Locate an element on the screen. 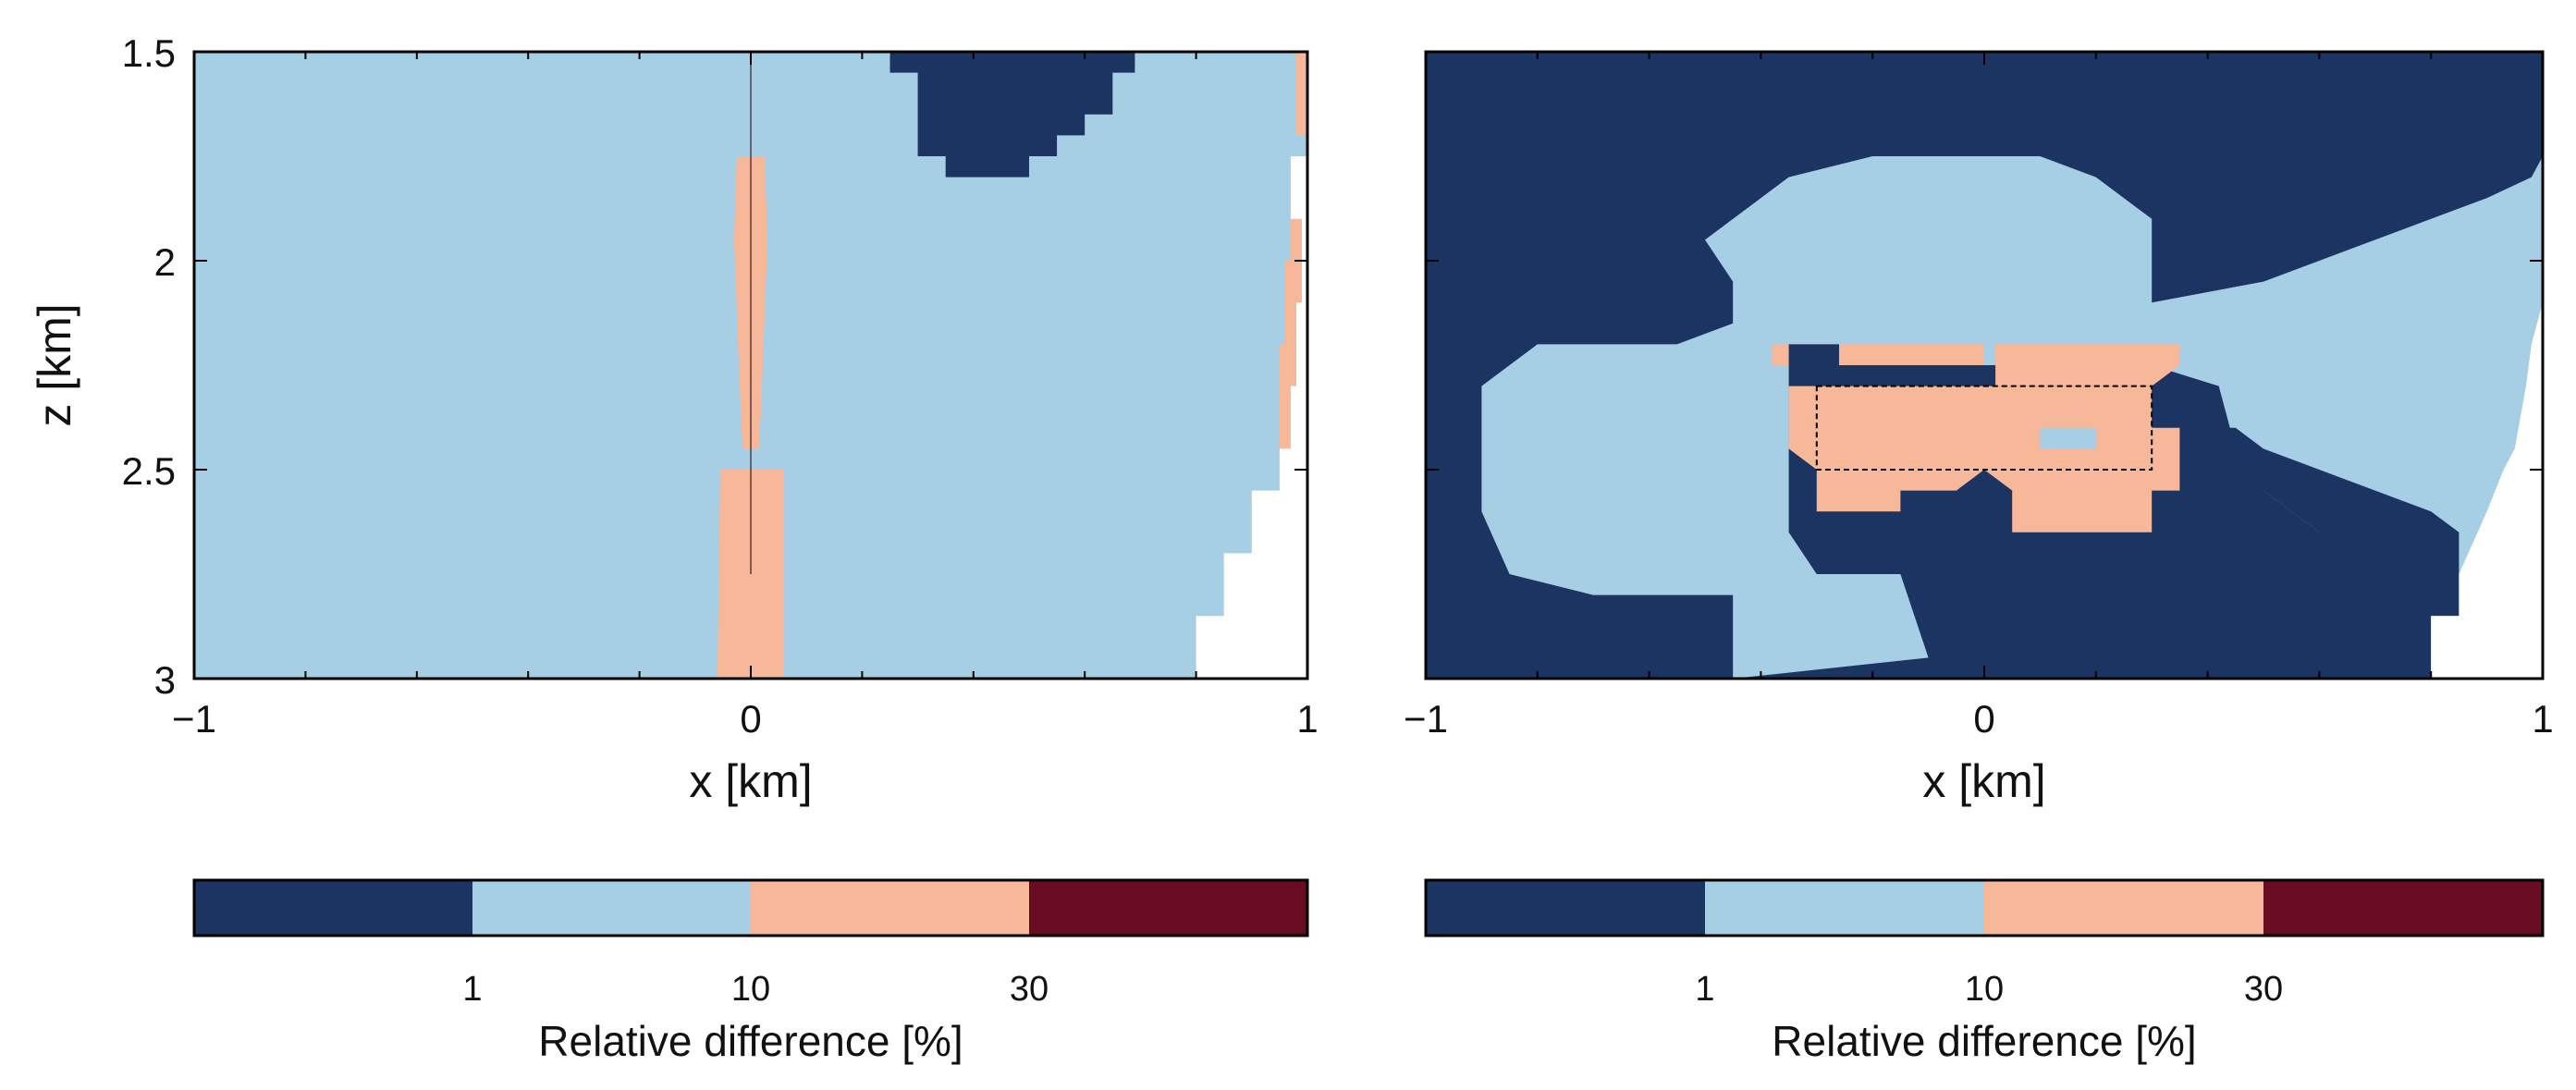 This screenshot has height=1090, width=2576. right-colorbar-label: Relative difference [%] is located at coordinates (1984, 1041).